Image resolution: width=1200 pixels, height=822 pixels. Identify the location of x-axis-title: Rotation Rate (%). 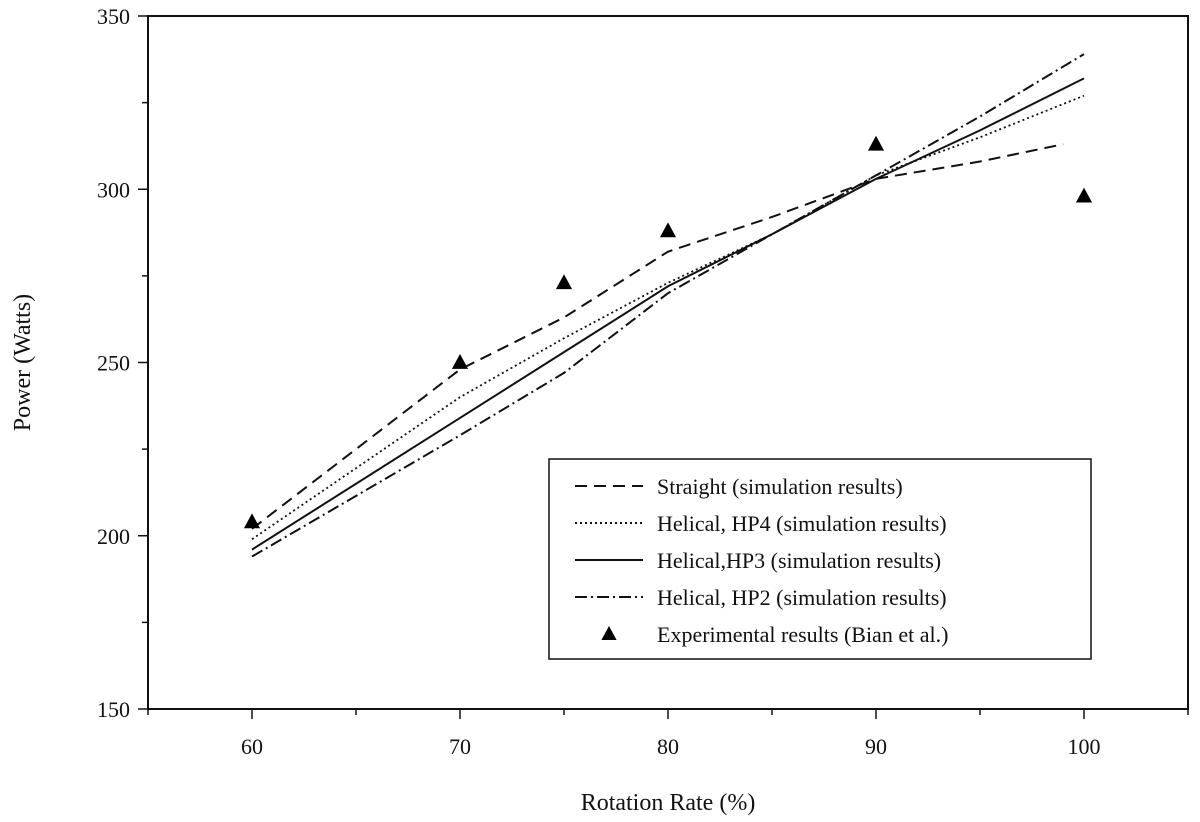
(668, 803).